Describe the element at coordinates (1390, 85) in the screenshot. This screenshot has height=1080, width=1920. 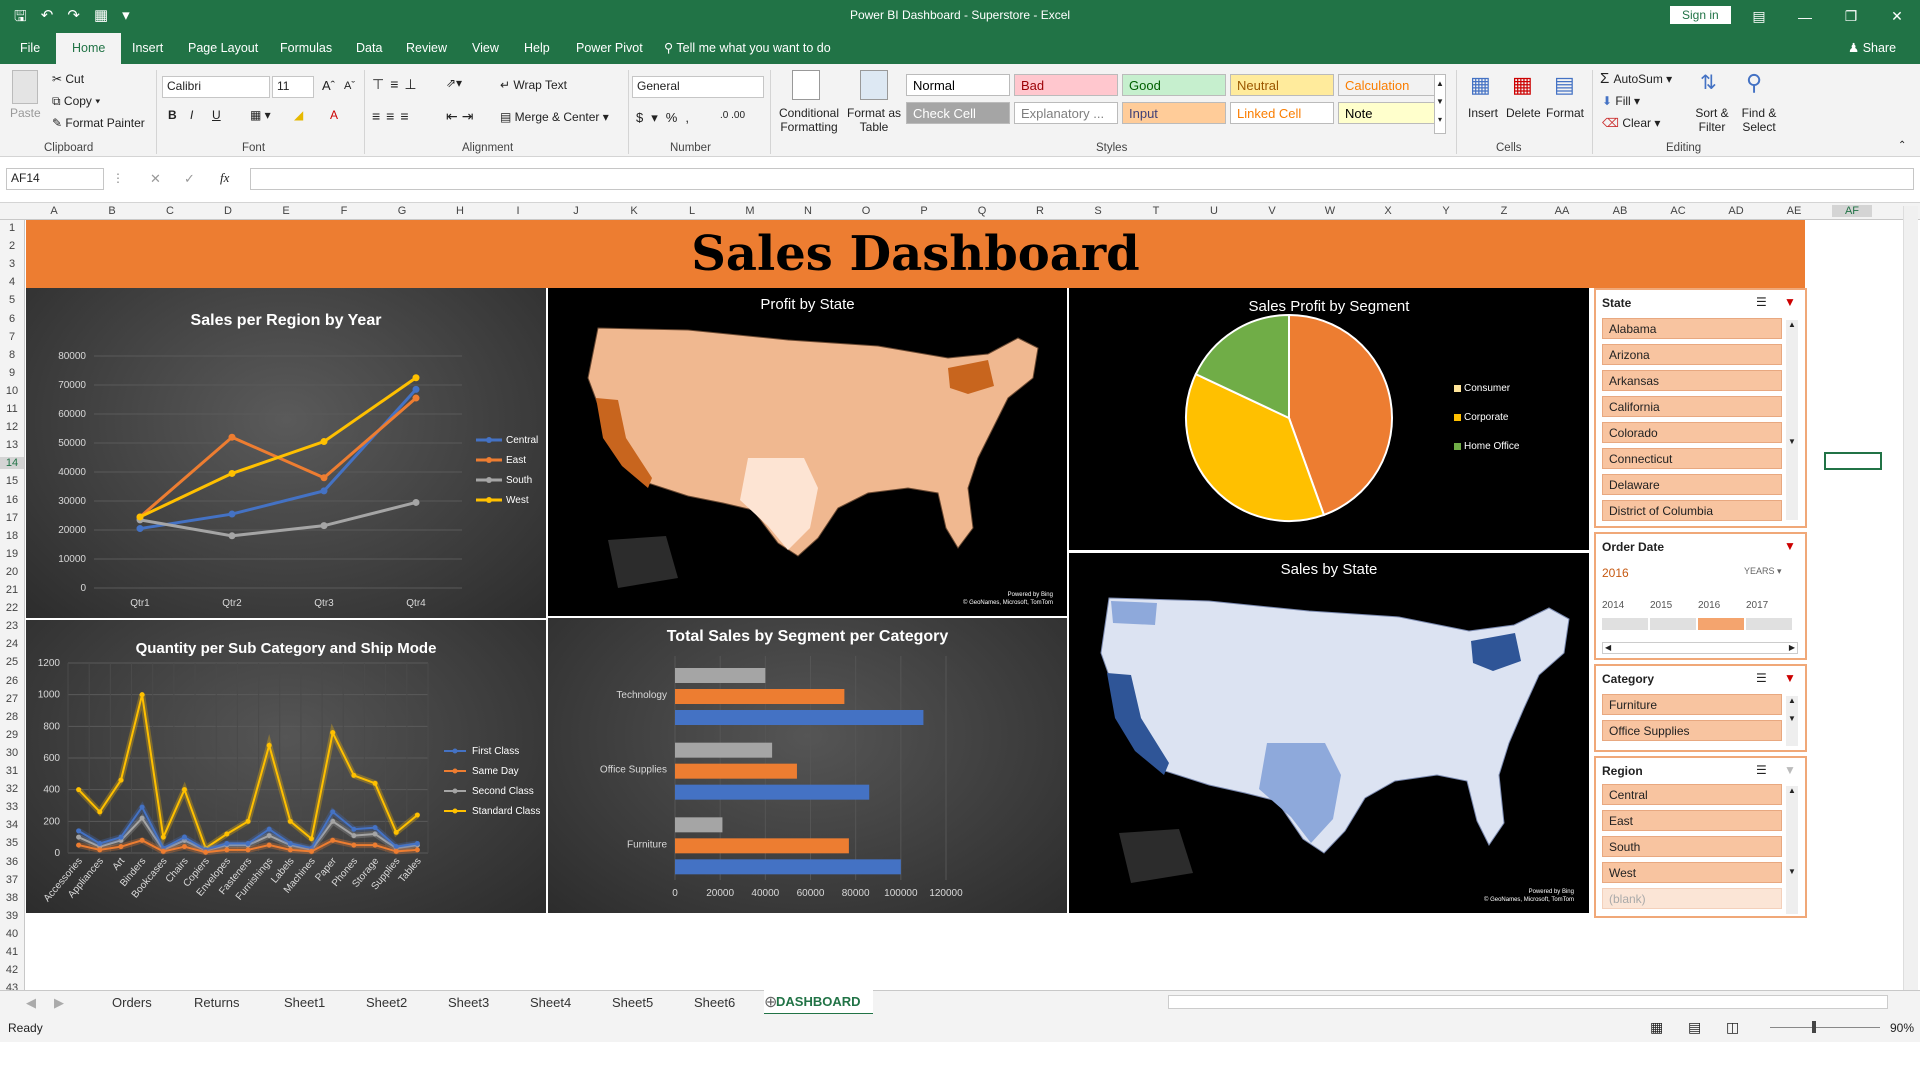
I see `cell-style-calculation: Calculation` at that location.